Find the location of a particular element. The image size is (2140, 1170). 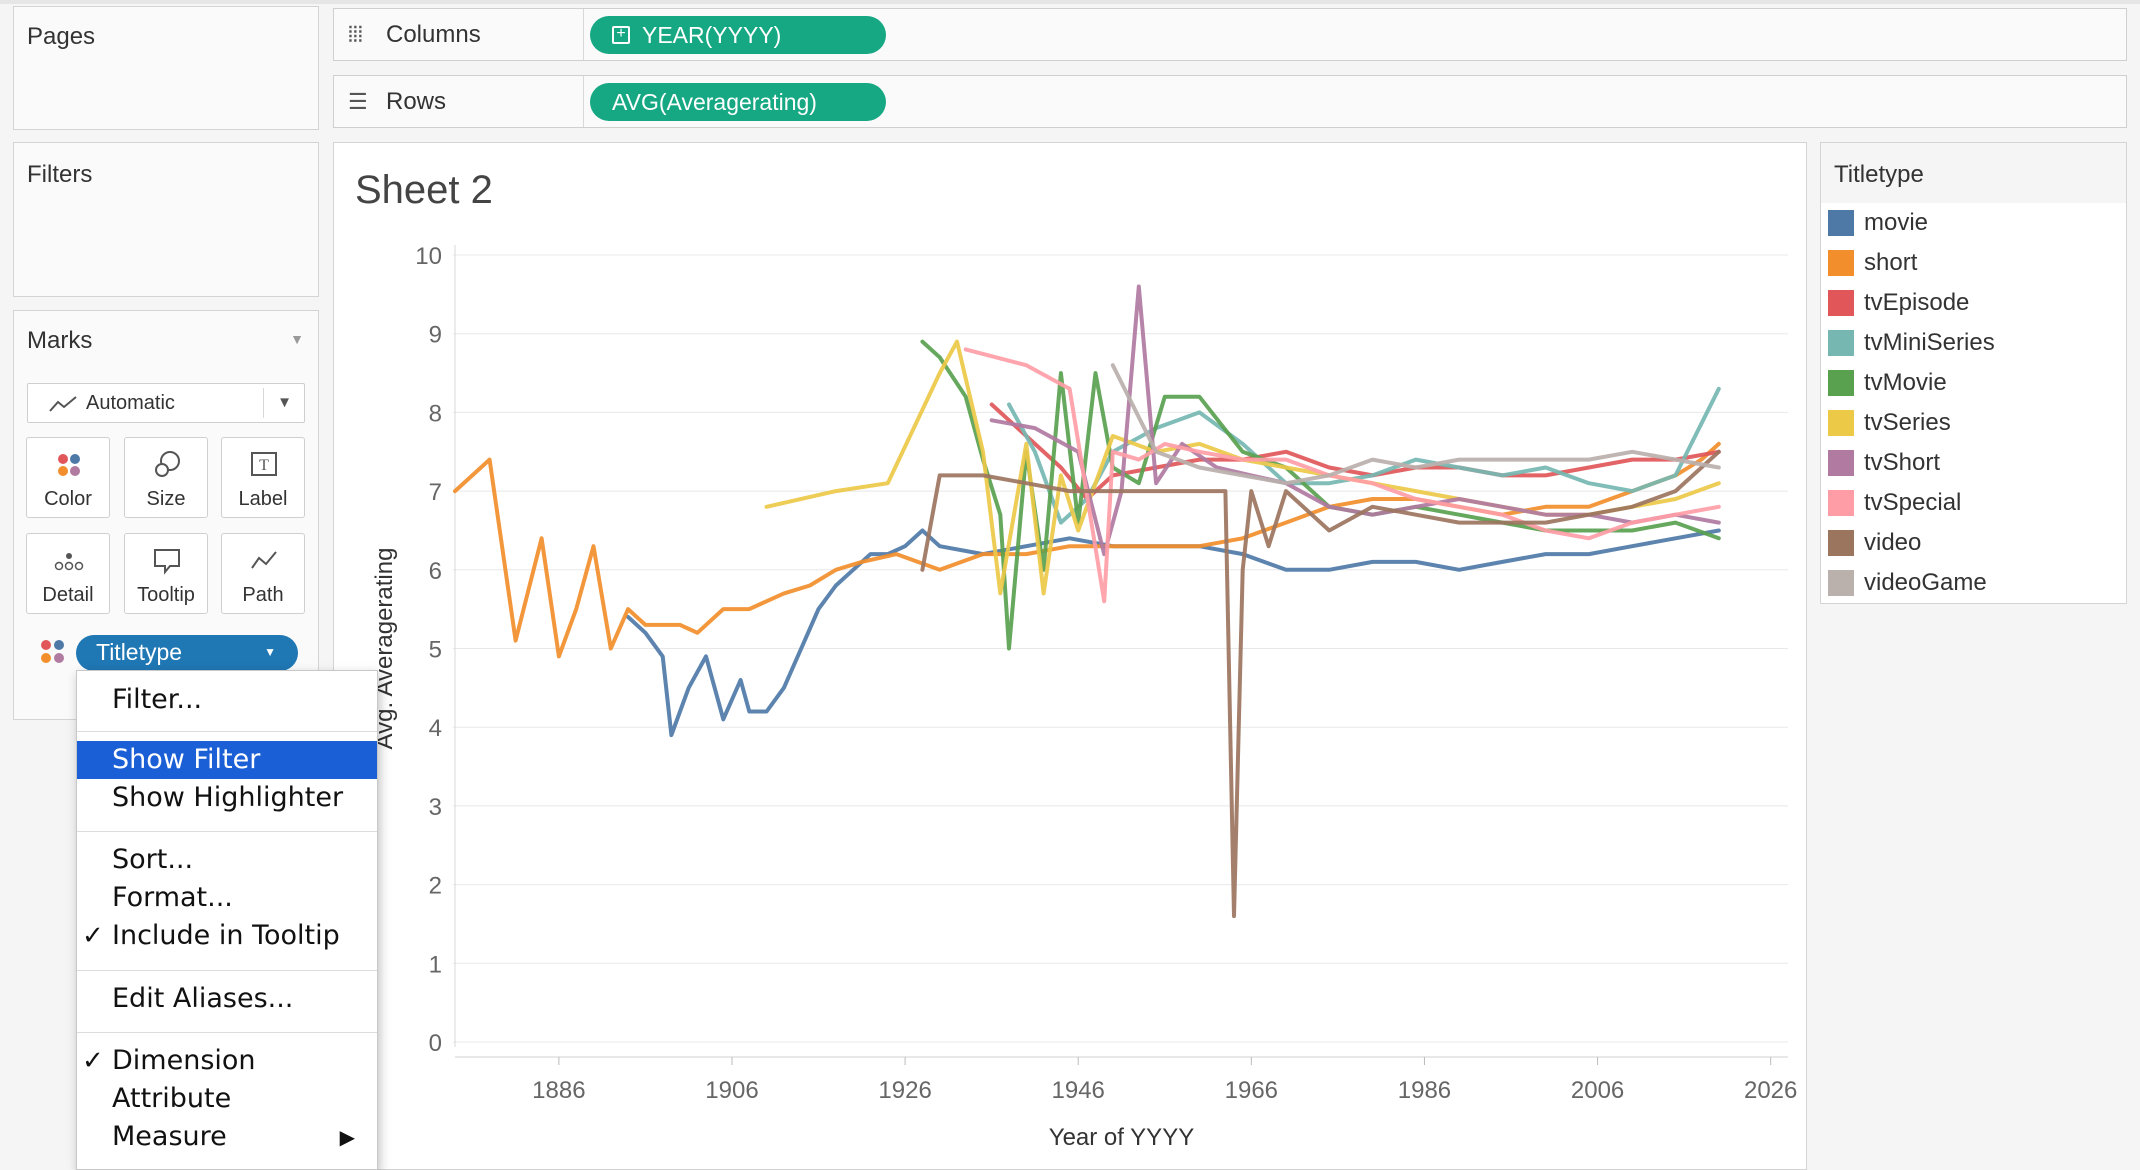

columns-pill: + YEAR(YYYY) is located at coordinates (738, 35).